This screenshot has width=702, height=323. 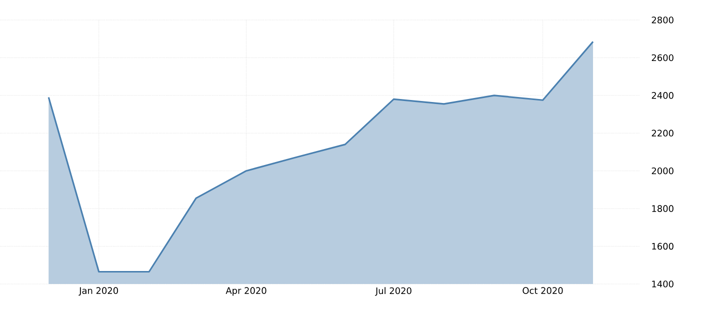 I want to click on y-tick-label: 2200, so click(x=663, y=133).